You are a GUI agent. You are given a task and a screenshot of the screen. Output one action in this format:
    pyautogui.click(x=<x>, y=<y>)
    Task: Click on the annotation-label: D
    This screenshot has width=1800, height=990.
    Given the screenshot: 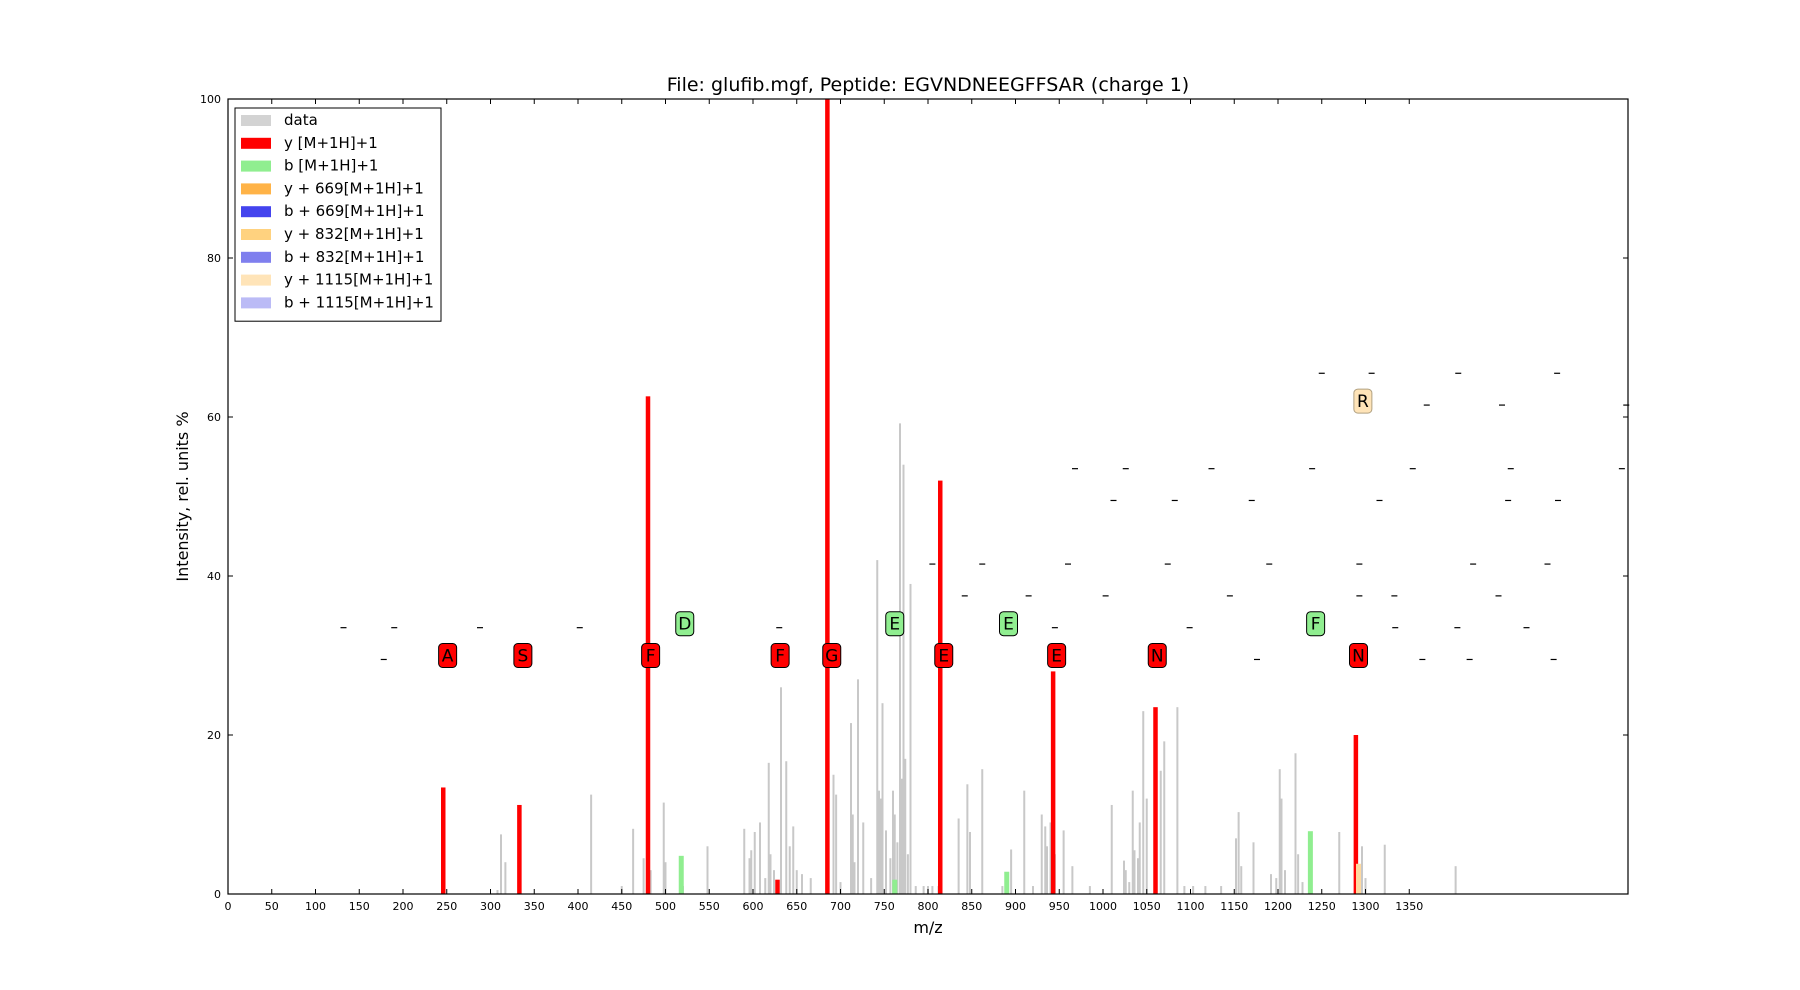 What is the action you would take?
    pyautogui.click(x=684, y=625)
    